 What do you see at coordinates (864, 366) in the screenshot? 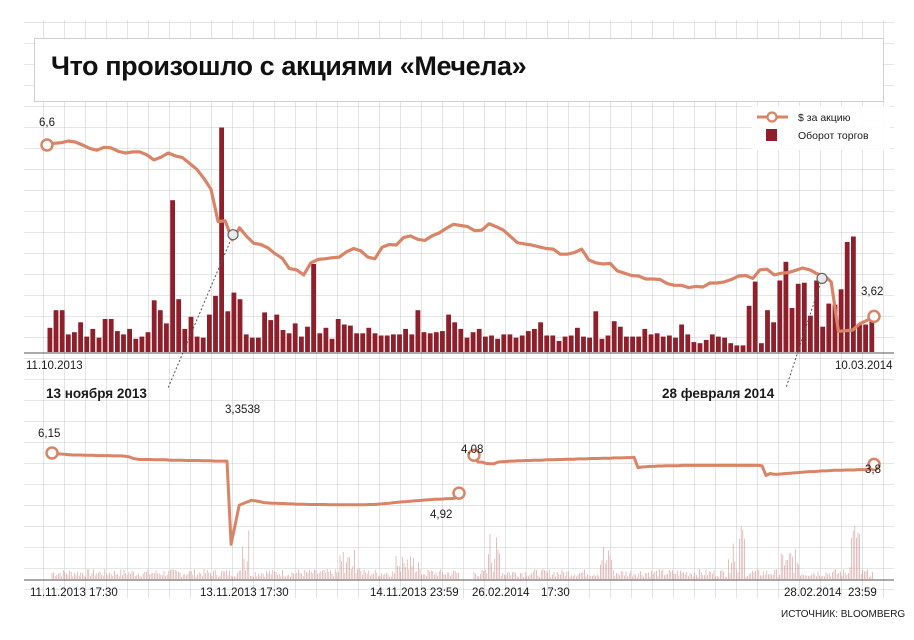
I see `top-x-end-label: 10.03.2014` at bounding box center [864, 366].